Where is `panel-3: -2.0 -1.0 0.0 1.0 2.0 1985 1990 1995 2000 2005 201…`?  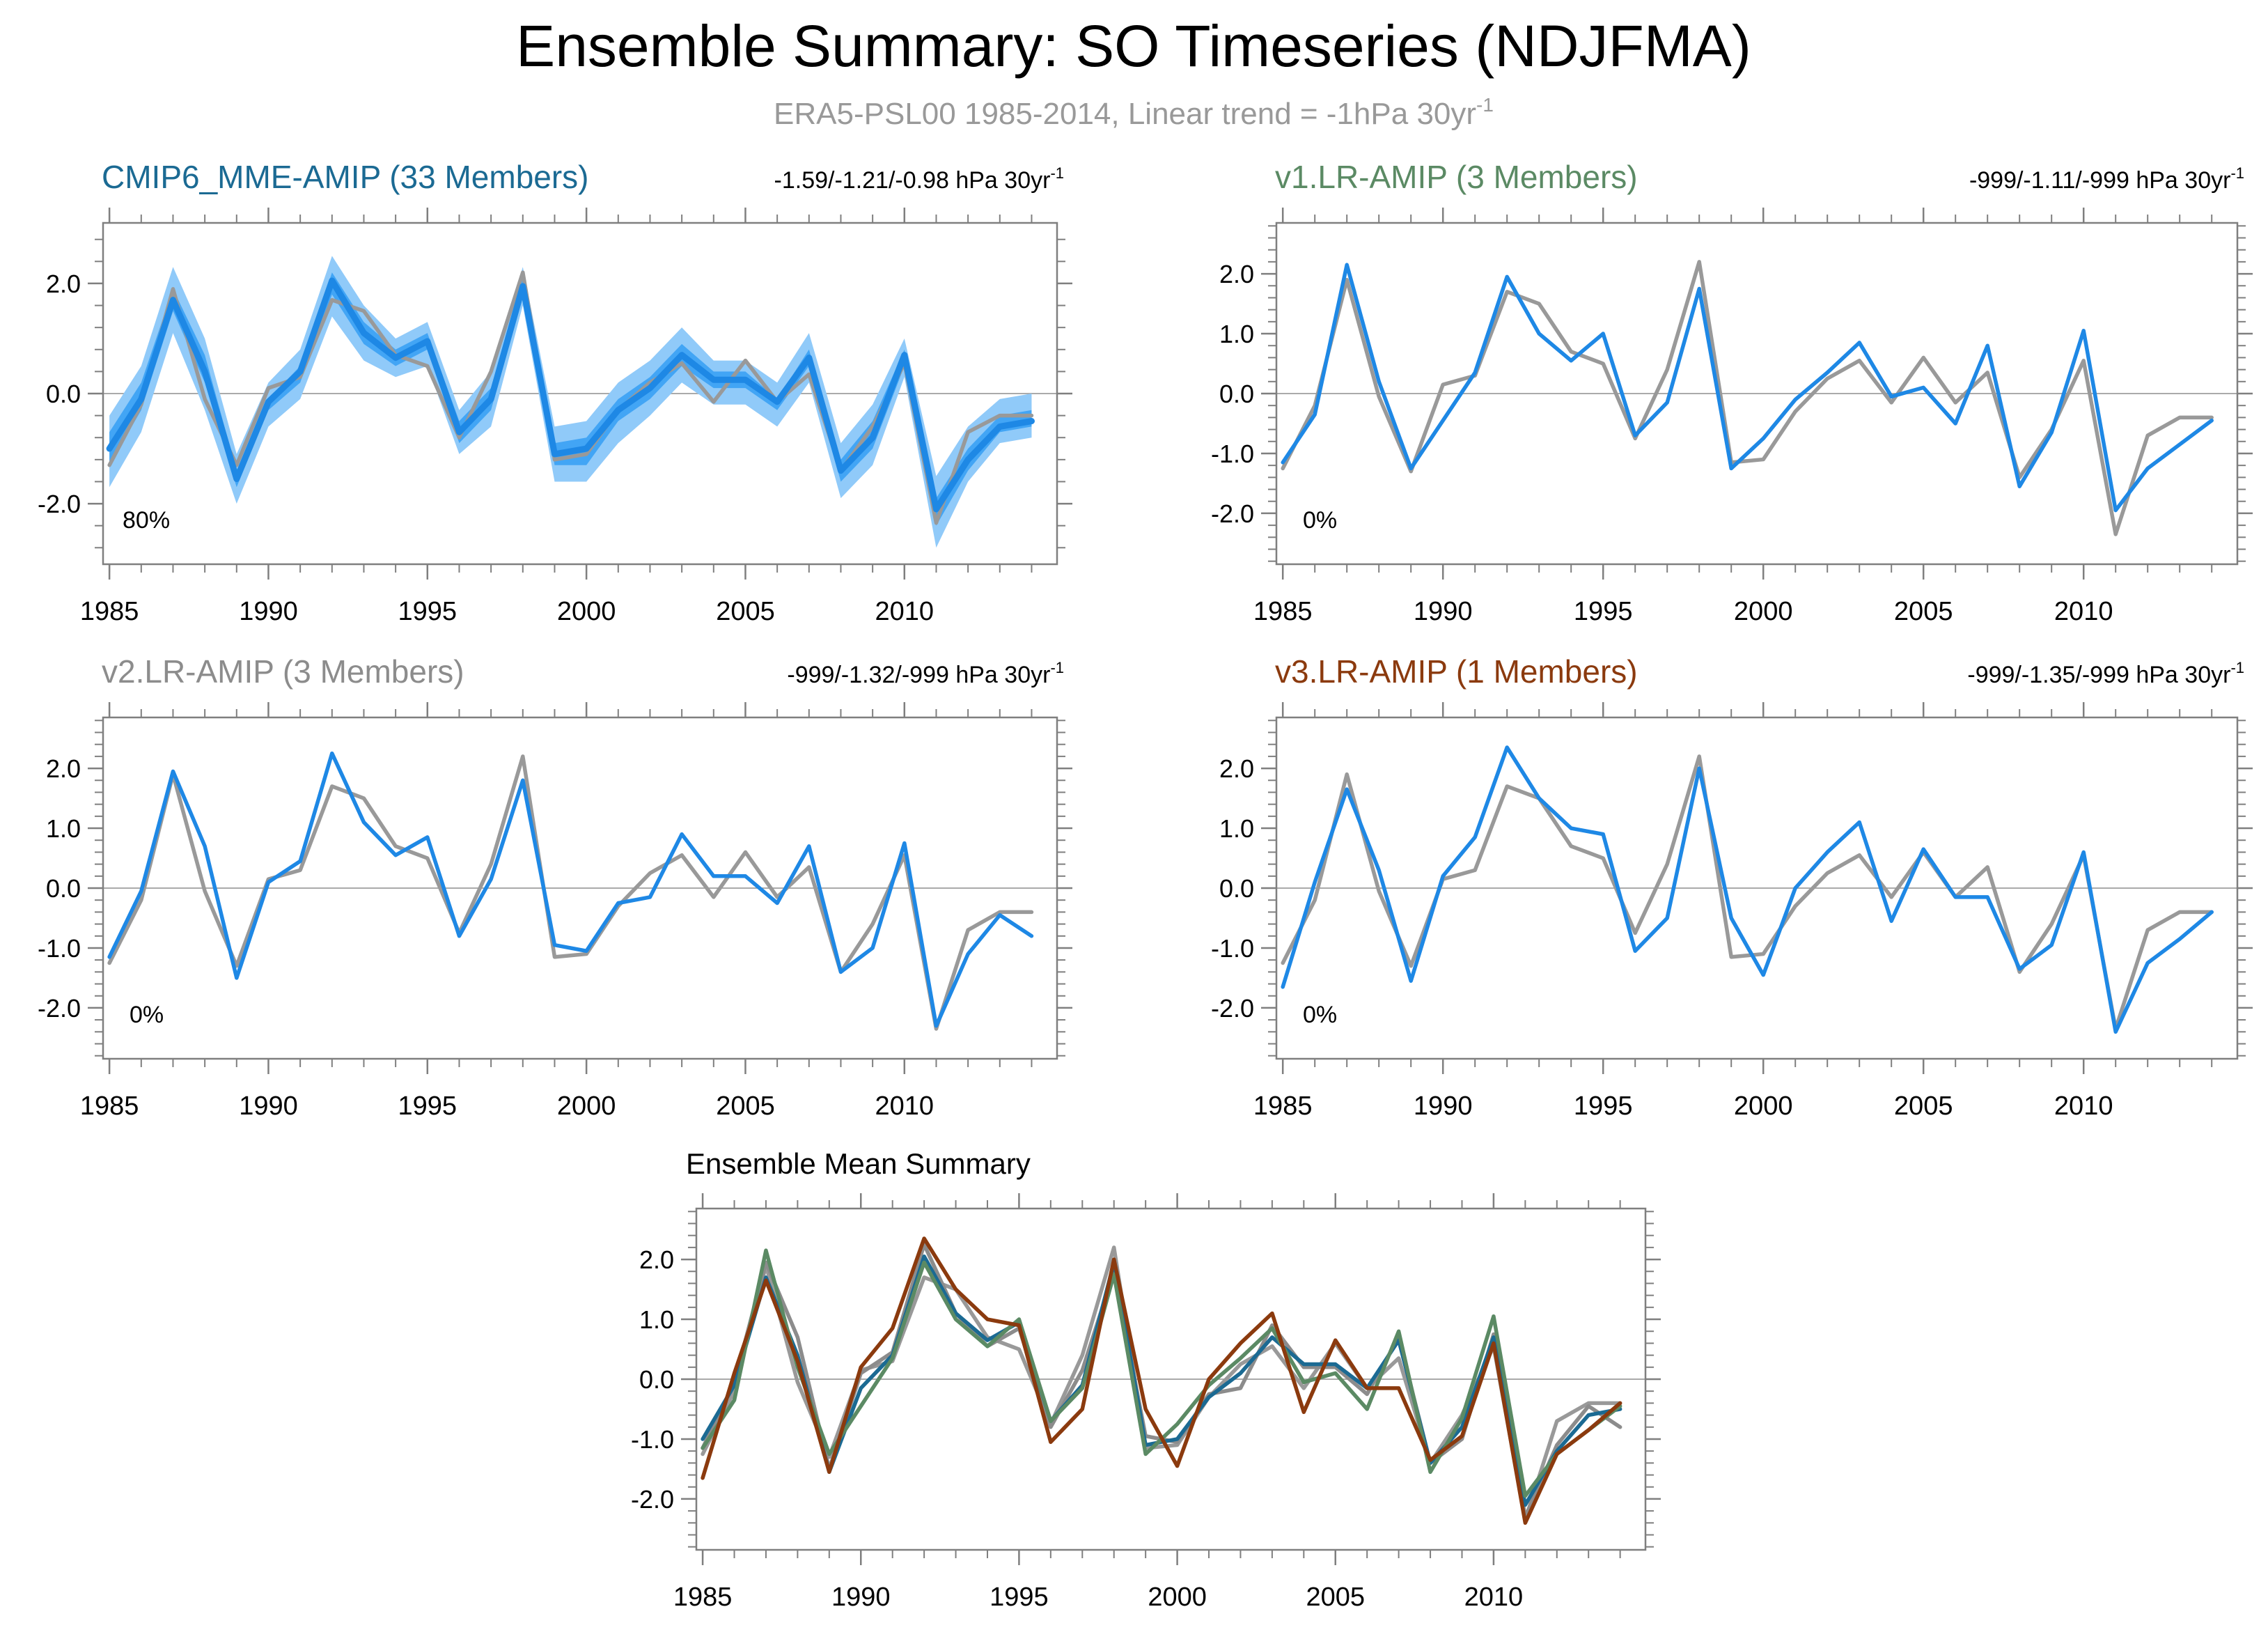
panel-3: -2.0 -1.0 0.0 1.0 2.0 1985 1990 1995 2000 2005 201… is located at coordinates (1732, 887).